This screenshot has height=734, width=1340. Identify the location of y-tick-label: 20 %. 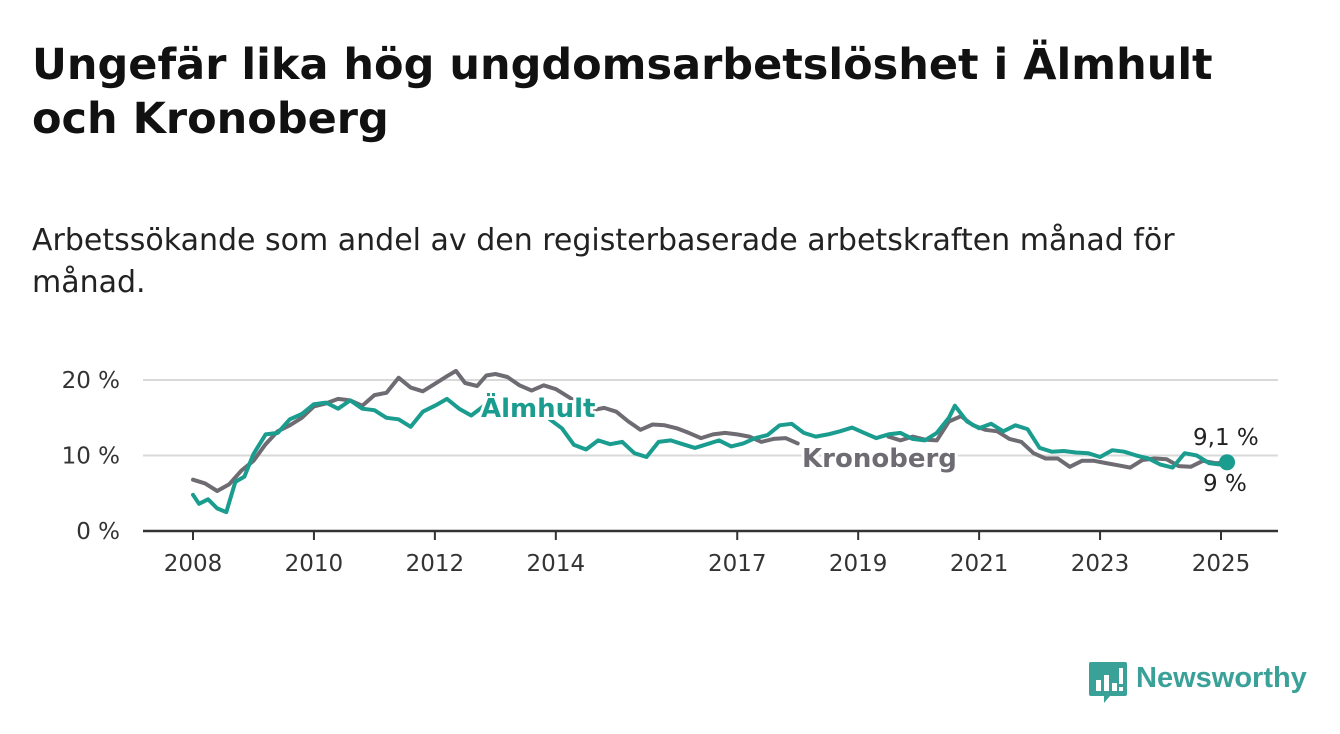
(91, 381).